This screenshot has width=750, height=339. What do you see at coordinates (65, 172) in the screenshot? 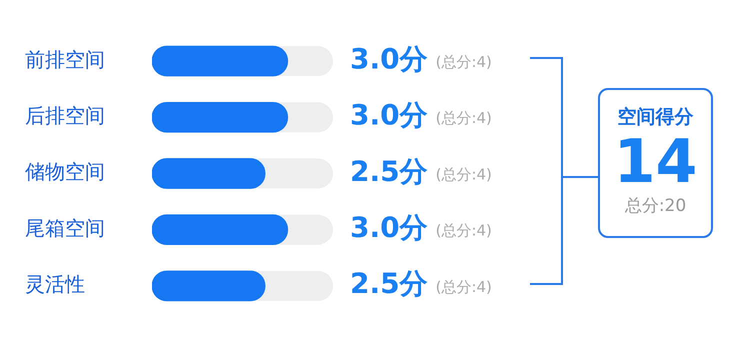
I see `y-tick-label: 储物空间` at bounding box center [65, 172].